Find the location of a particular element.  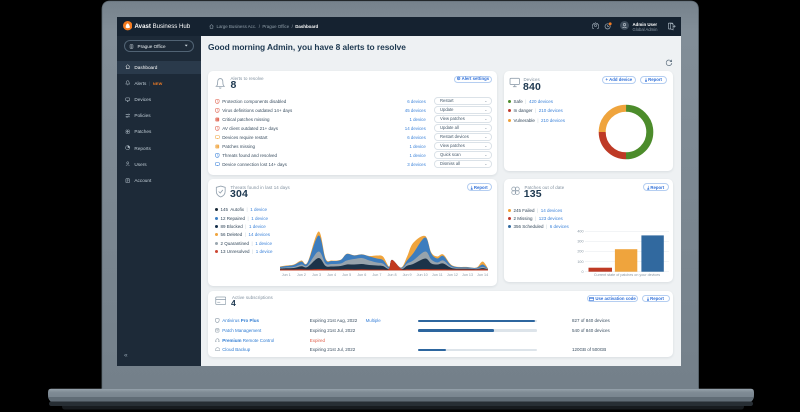

svg-text: 0 is located at coordinates (582, 271).